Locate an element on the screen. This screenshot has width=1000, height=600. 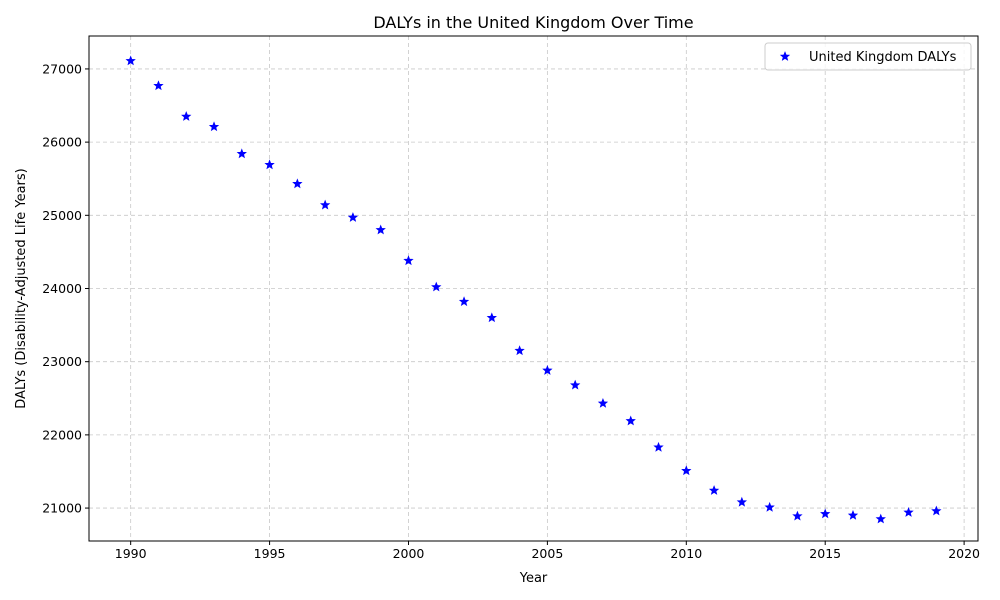
x-tick-label: 2005 is located at coordinates (547, 553).